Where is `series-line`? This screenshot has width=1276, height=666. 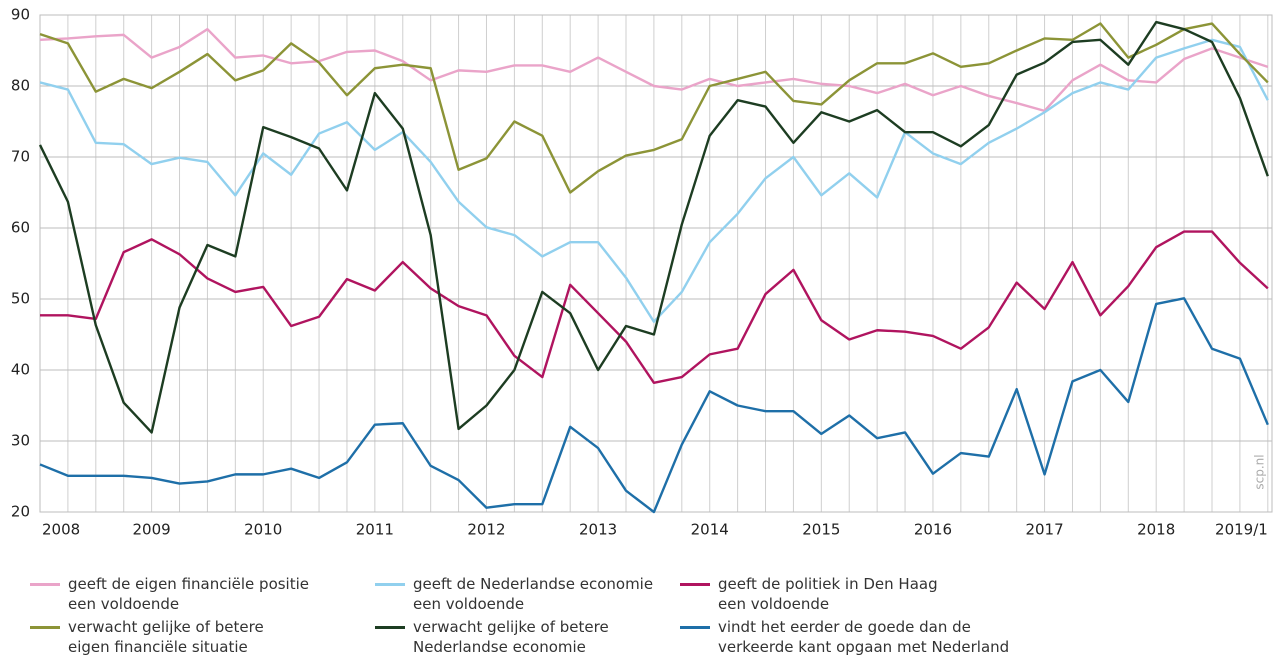
series-line is located at coordinates (654, 70).